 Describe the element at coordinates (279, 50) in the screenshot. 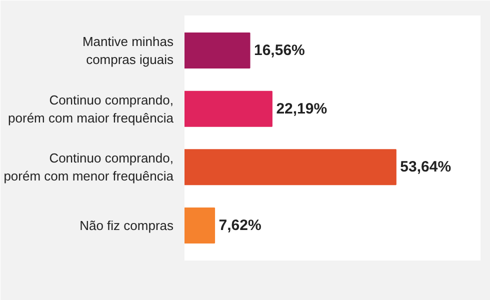

I see `data-label: 16,56%` at that location.